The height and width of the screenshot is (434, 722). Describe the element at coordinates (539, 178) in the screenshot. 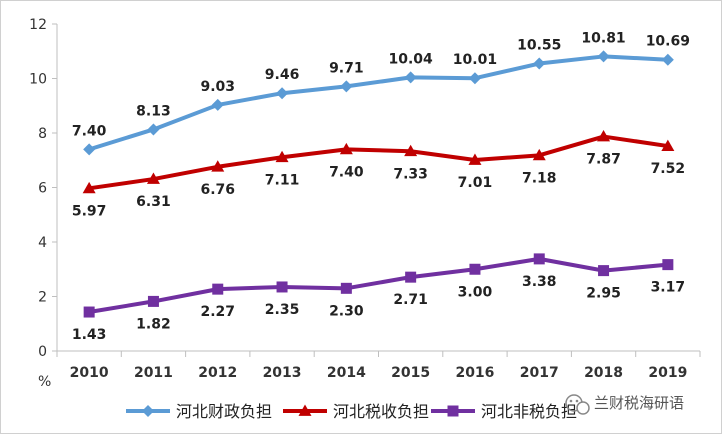

I see `data-label: 7.18` at that location.